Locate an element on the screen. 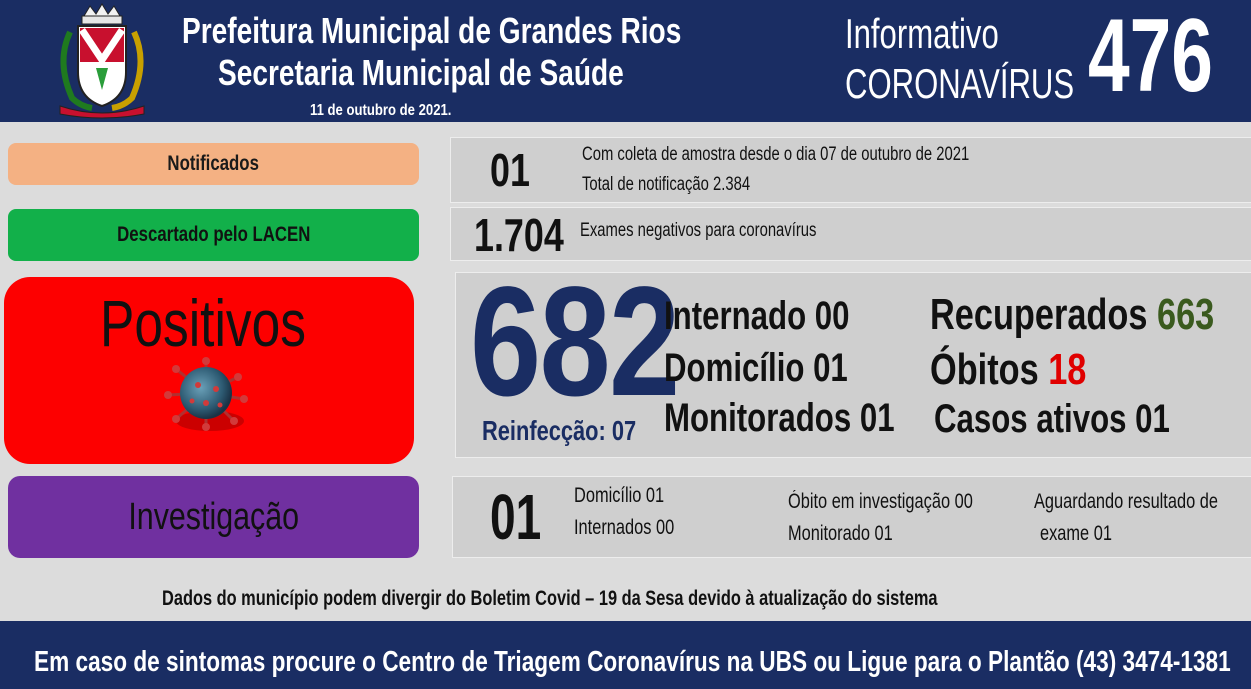 The height and width of the screenshot is (689, 1251). domicilio-count: Domicílio 01 is located at coordinates (756, 368).